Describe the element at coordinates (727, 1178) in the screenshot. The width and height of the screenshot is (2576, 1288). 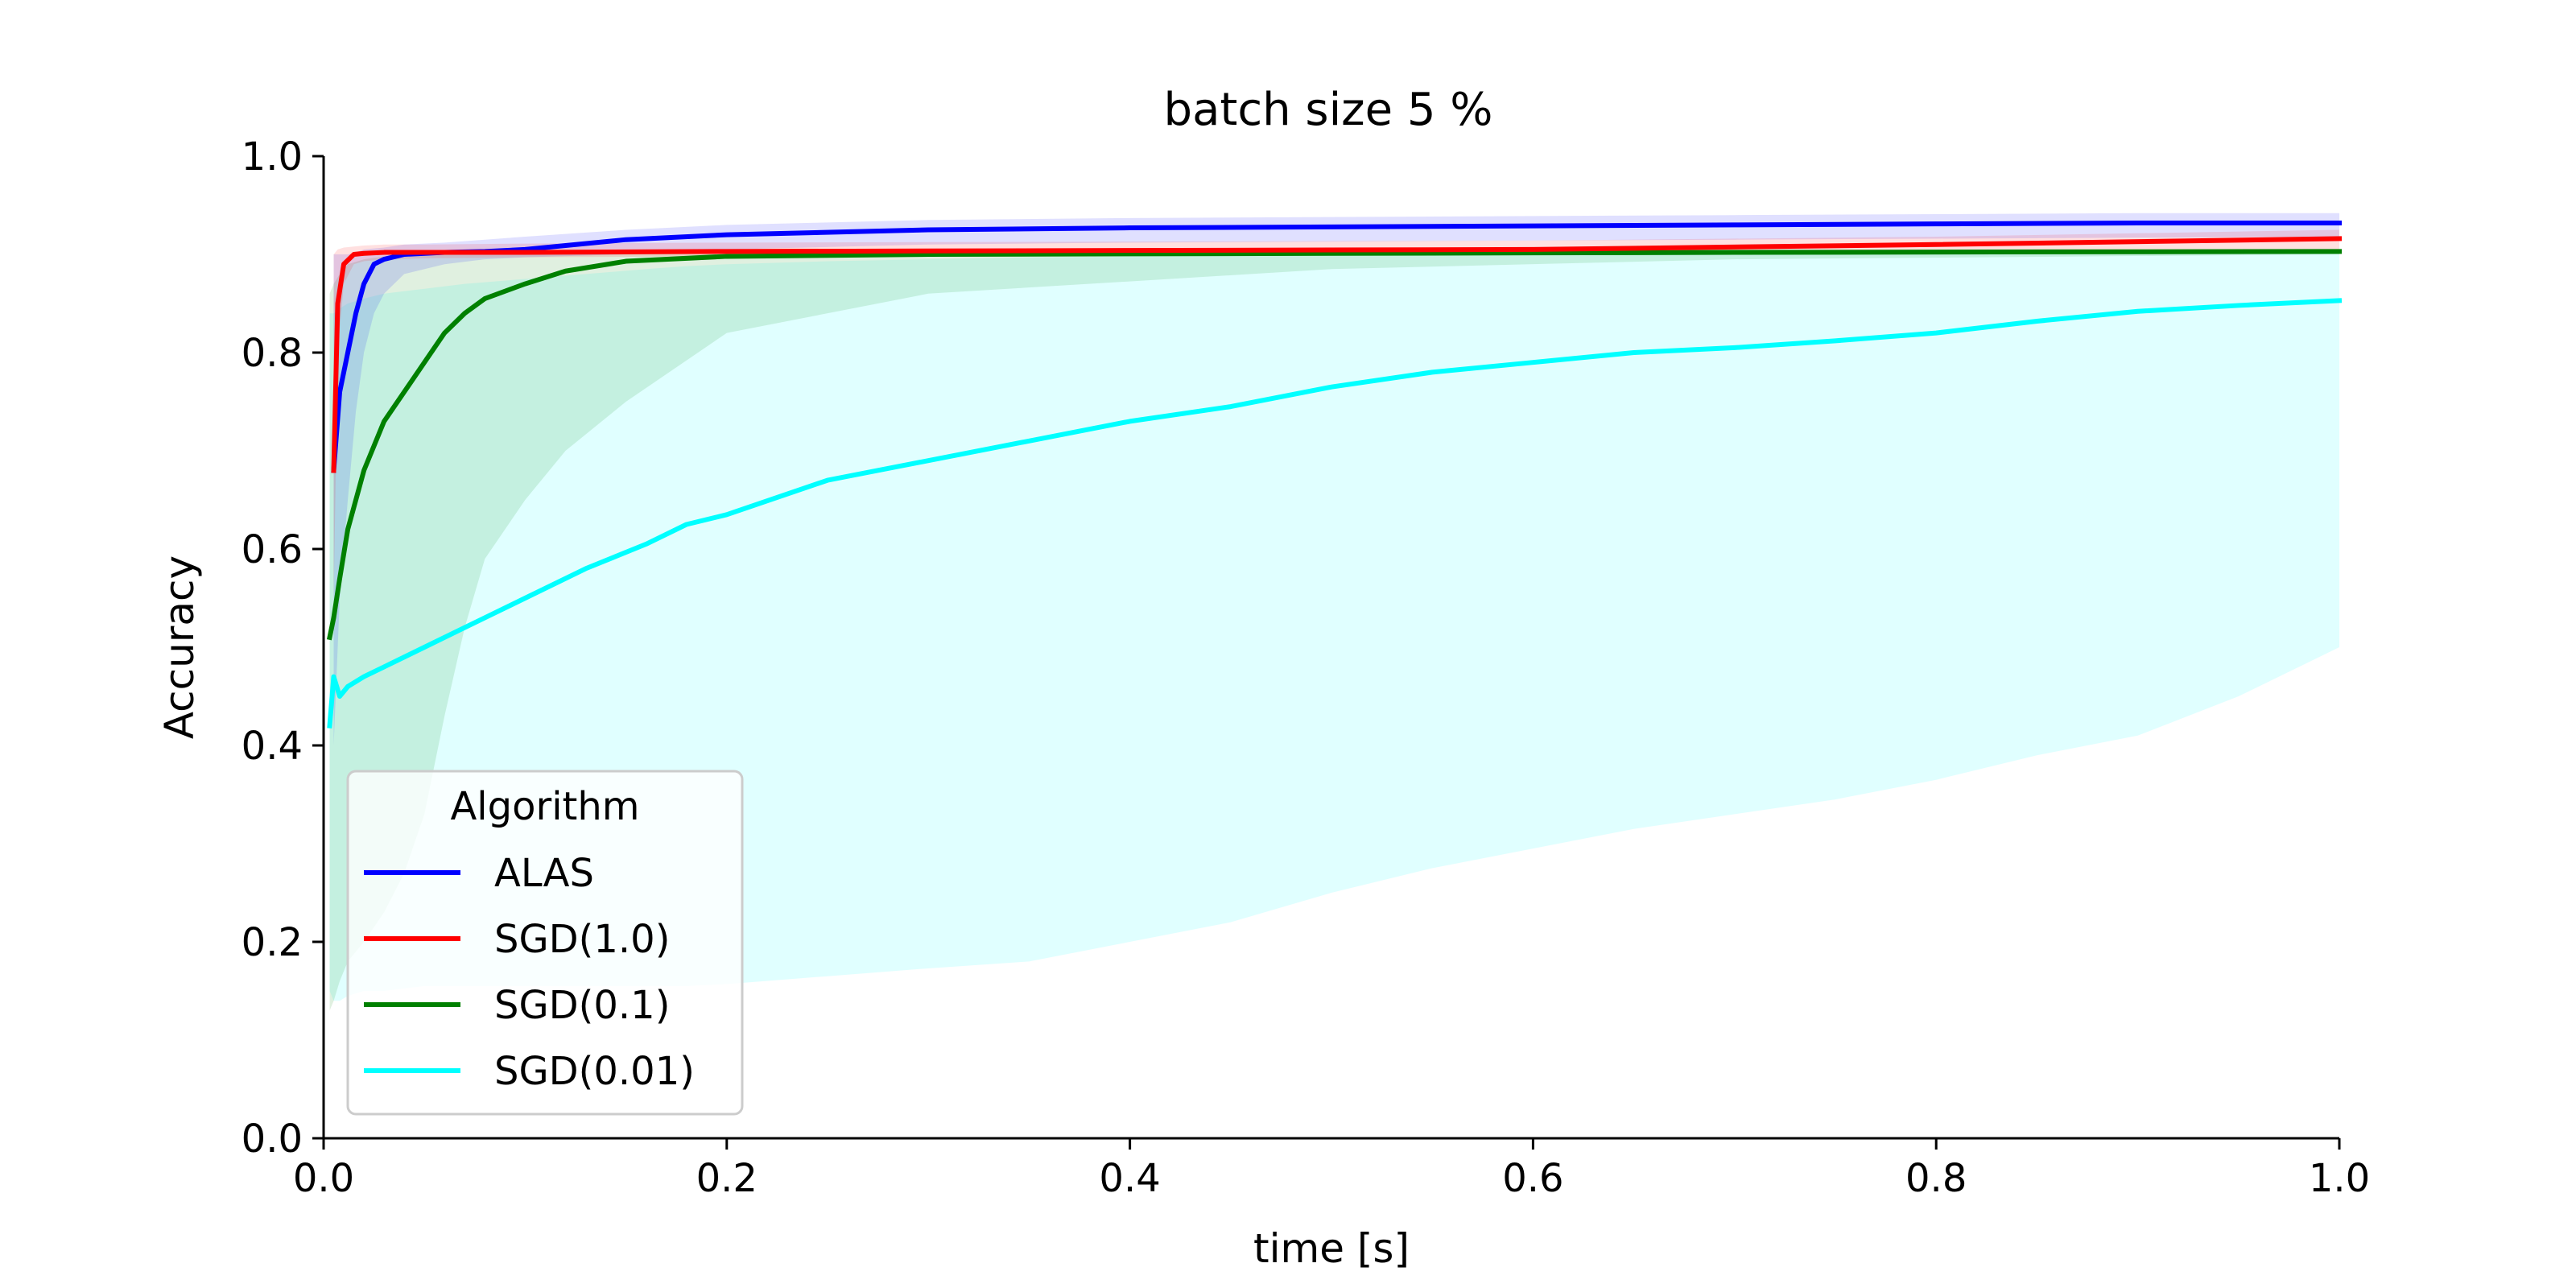
I see `x-tick-label: 0.2` at that location.